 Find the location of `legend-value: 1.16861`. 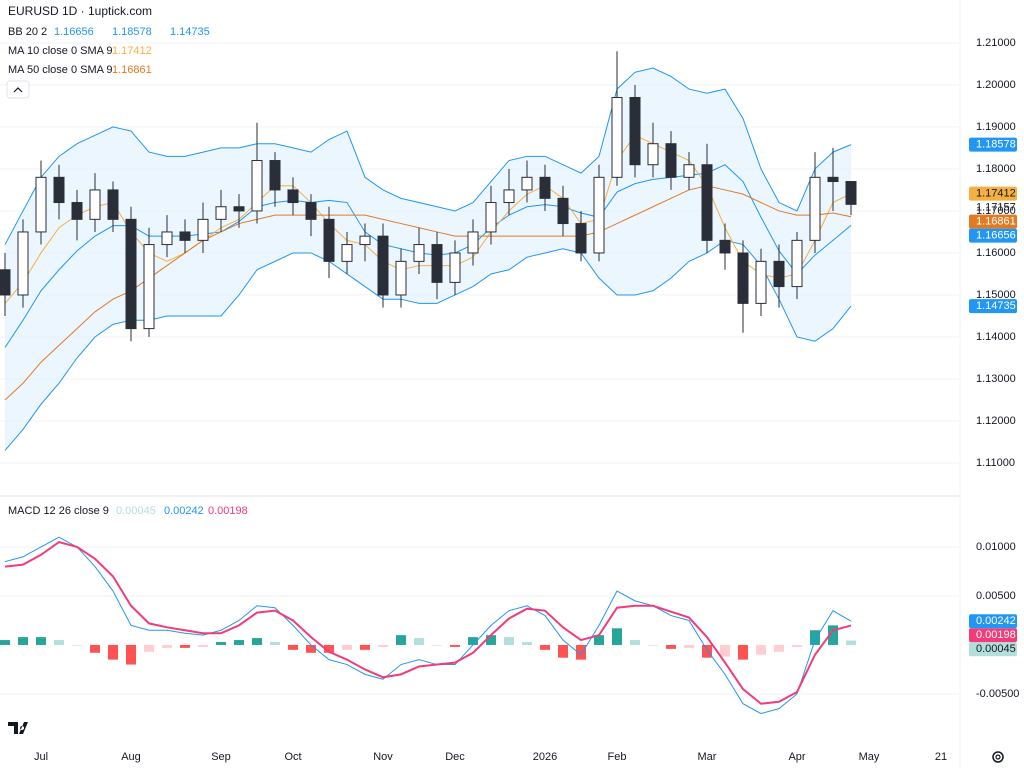

legend-value: 1.16861 is located at coordinates (132, 70).